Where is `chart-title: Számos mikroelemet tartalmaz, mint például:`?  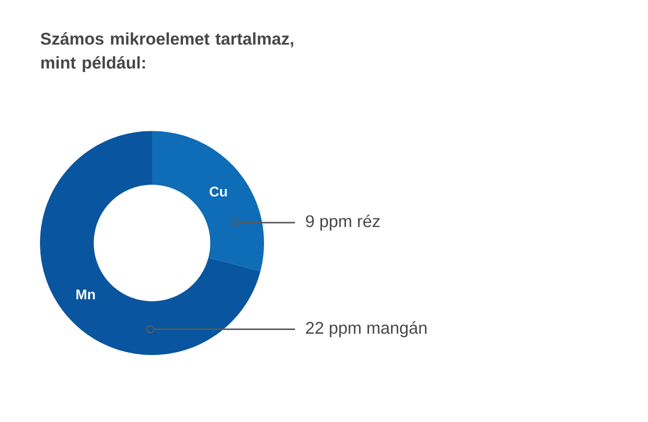 chart-title: Számos mikroelemet tartalmaz, mint például: is located at coordinates (167, 52).